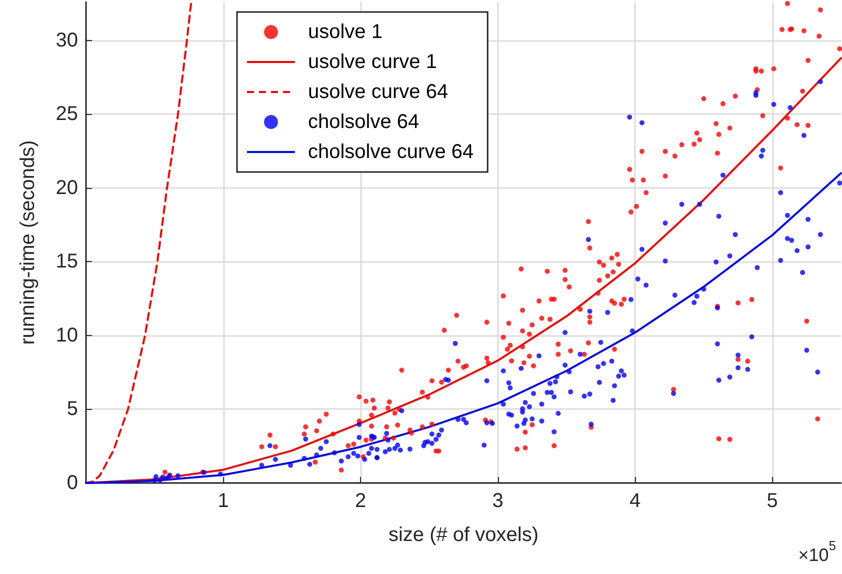 Image resolution: width=842 pixels, height=574 pixels. What do you see at coordinates (72, 483) in the screenshot?
I see `y-tick-label: 0` at bounding box center [72, 483].